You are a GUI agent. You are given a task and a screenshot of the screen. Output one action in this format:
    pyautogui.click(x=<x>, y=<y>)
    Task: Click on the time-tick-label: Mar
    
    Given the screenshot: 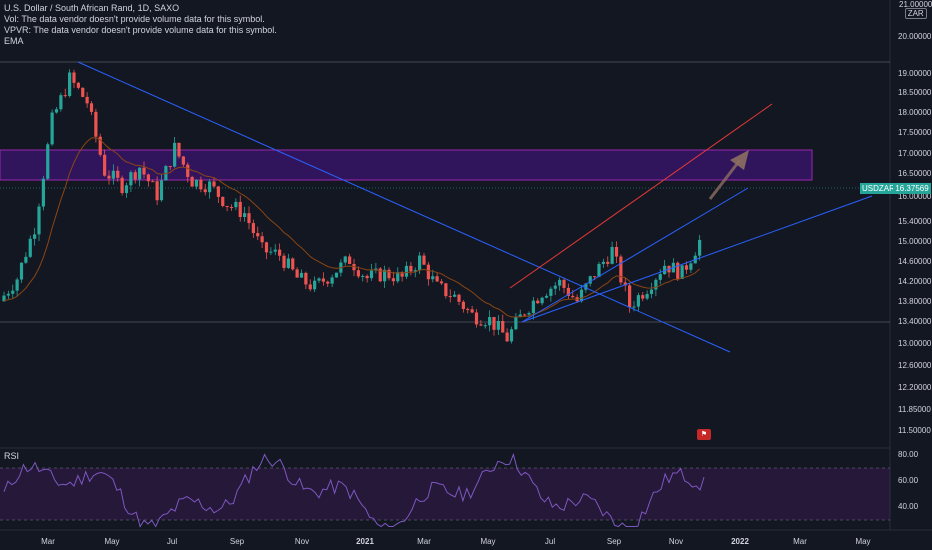 What is the action you would take?
    pyautogui.click(x=424, y=541)
    